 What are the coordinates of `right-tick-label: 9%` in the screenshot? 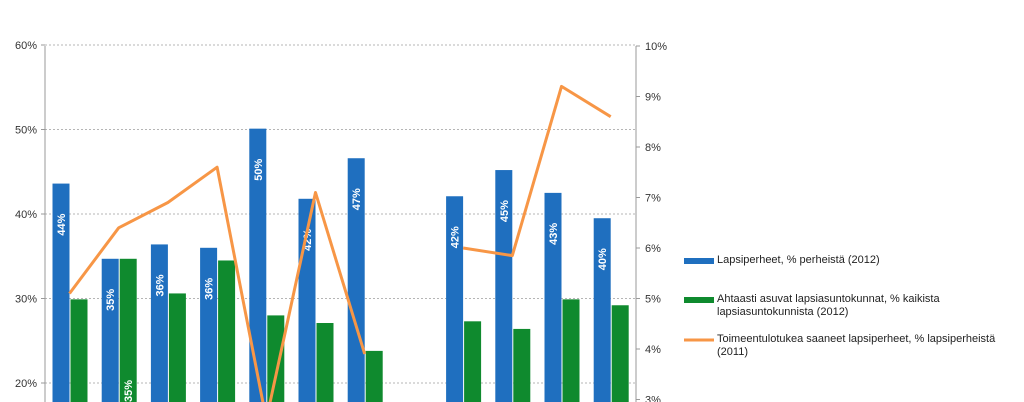 It's located at (653, 98).